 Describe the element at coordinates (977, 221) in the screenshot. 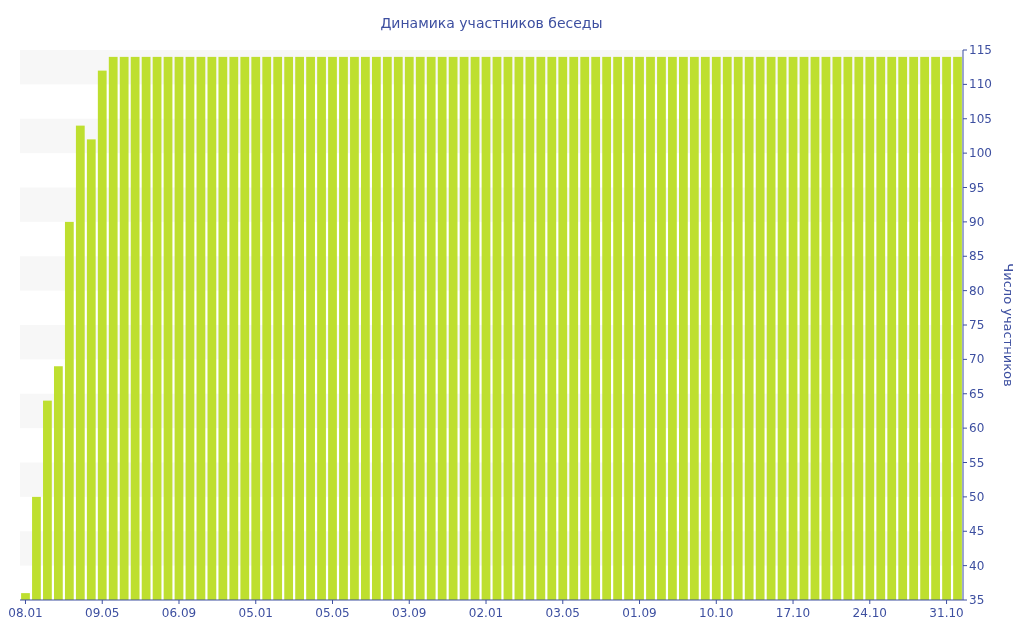

I see `y-tick-label: 90` at that location.